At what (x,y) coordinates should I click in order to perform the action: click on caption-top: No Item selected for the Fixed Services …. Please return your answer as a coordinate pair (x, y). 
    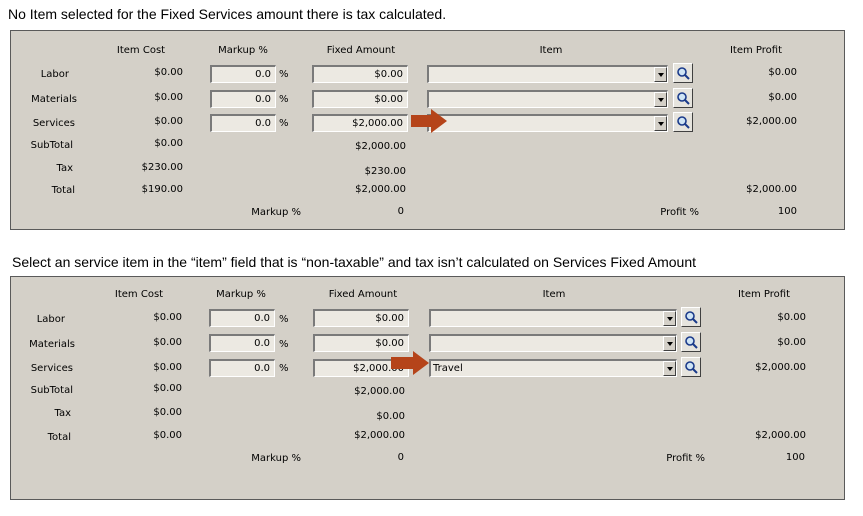
    Looking at the image, I should click on (227, 14).